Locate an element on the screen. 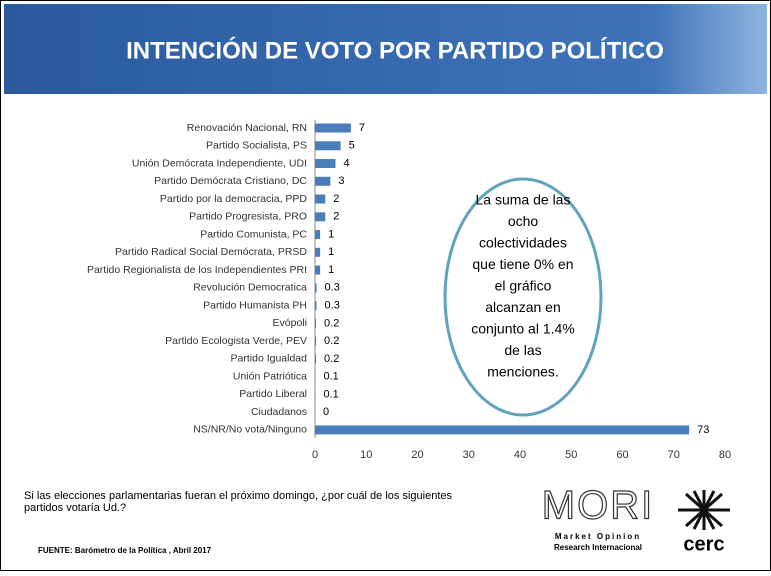 The height and width of the screenshot is (576, 771). mori-logo: MORI is located at coordinates (598, 506).